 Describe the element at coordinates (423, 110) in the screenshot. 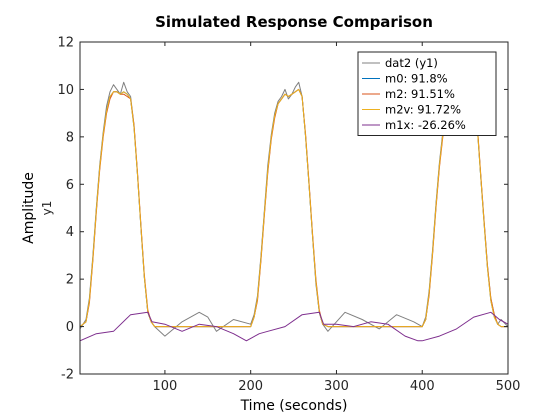

I see `legend-entry-3: m2v: 91.72%` at that location.